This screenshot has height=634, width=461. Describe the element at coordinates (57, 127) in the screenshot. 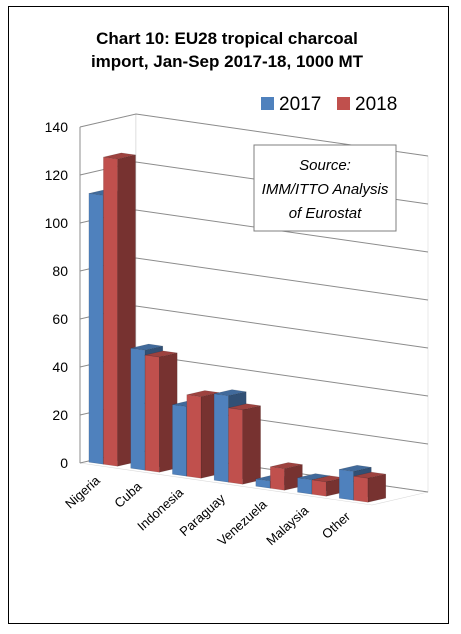

I see `y-tick-label: 140` at that location.